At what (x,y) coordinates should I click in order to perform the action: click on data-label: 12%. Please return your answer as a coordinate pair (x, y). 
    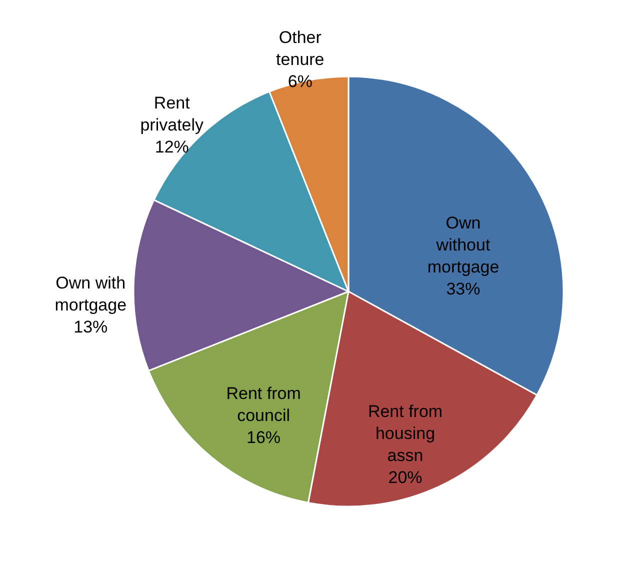
    Looking at the image, I should click on (171, 146).